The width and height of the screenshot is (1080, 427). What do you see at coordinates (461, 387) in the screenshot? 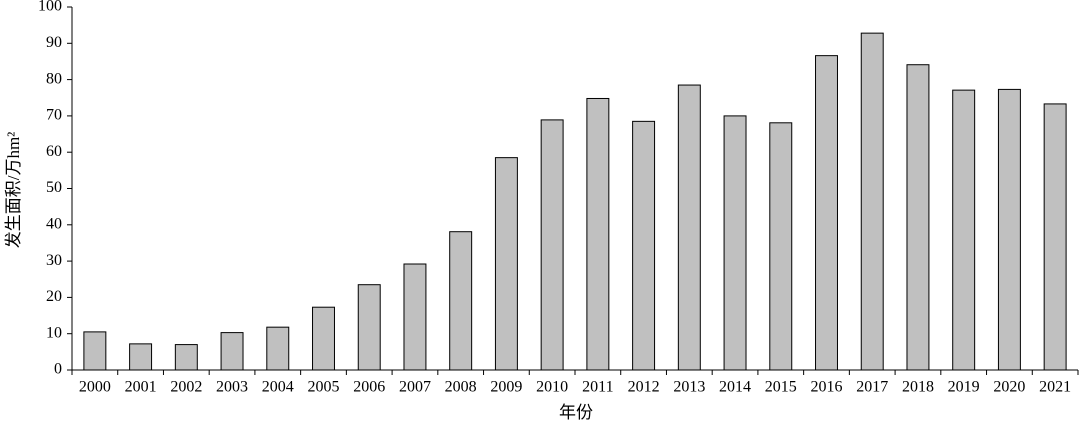
I see `x-tick-label: 2008` at bounding box center [461, 387].